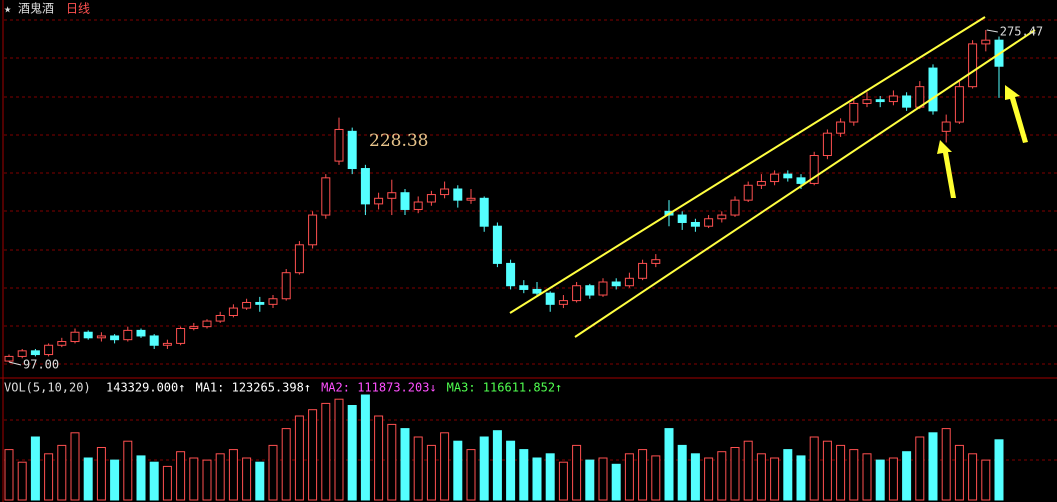  Describe the element at coordinates (7, 9) in the screenshot. I see `icon: ★` at that location.